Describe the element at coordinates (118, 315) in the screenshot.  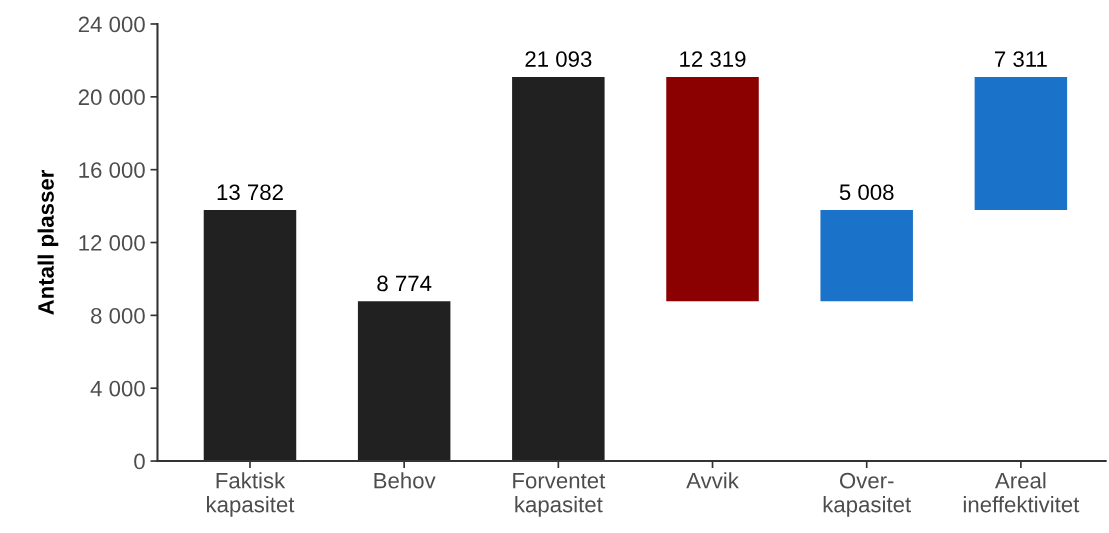
I see `y-tick-label: 8 000` at that location.